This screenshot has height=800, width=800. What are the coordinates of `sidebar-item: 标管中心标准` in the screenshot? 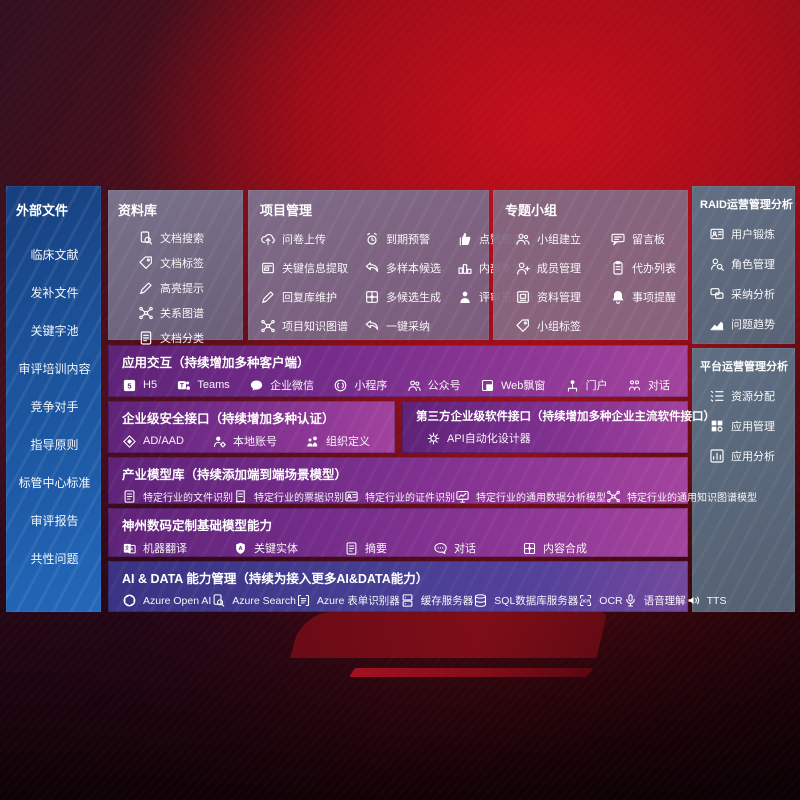 It's located at (54, 482).